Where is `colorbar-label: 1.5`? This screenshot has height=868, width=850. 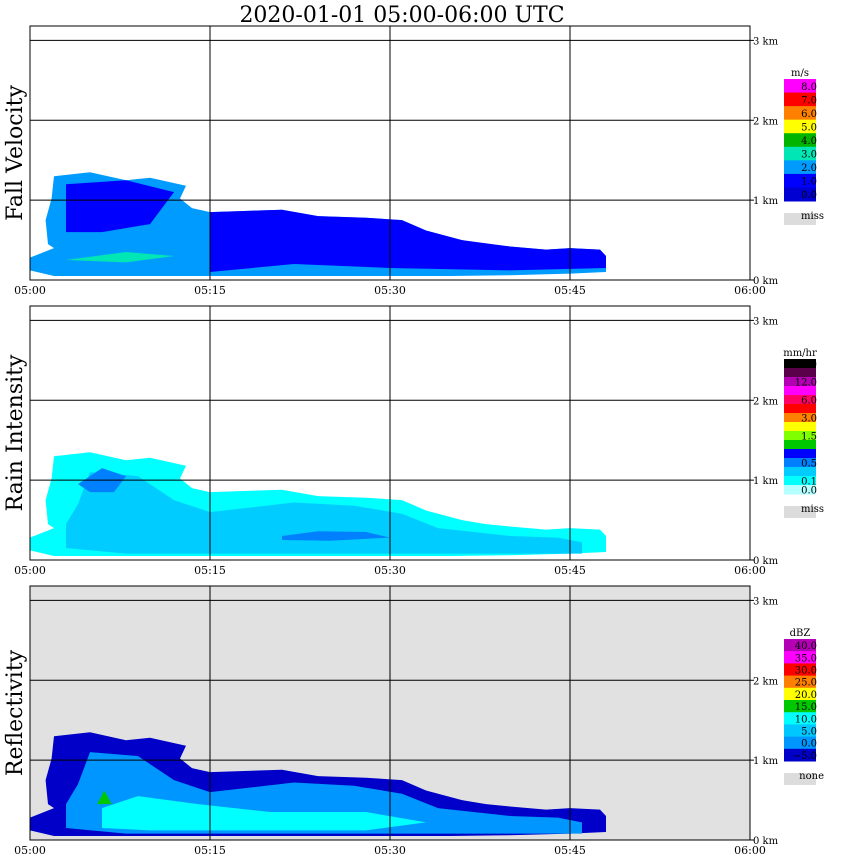
colorbar-label: 1.5 is located at coordinates (809, 437).